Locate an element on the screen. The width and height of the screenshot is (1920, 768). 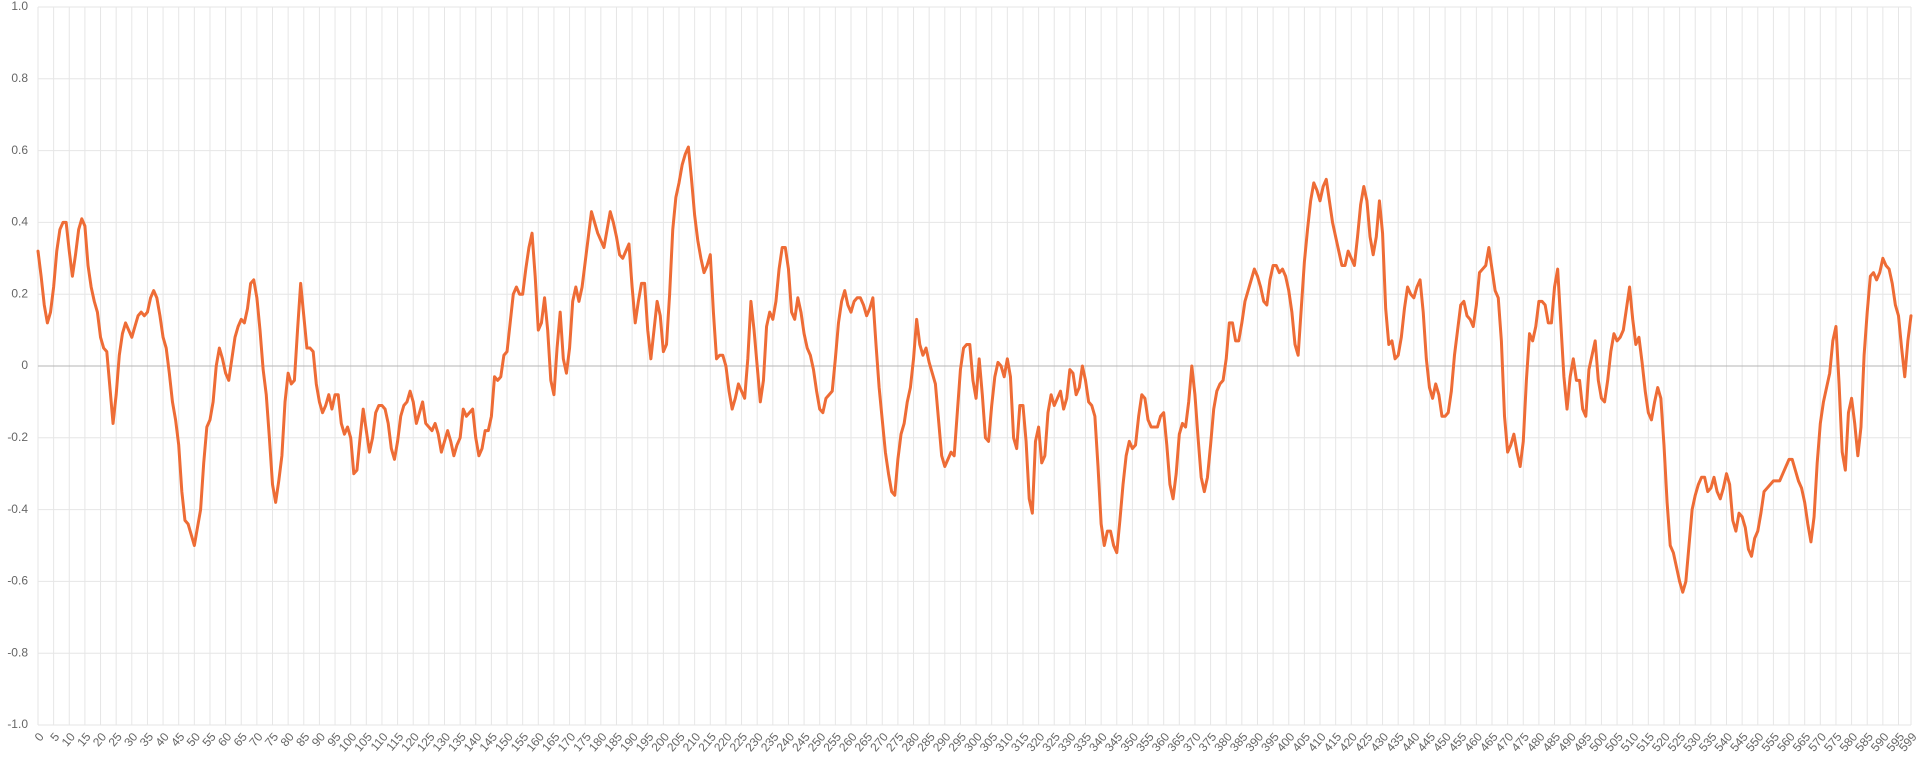
y-tick-label: 0.8 is located at coordinates (19, 78).